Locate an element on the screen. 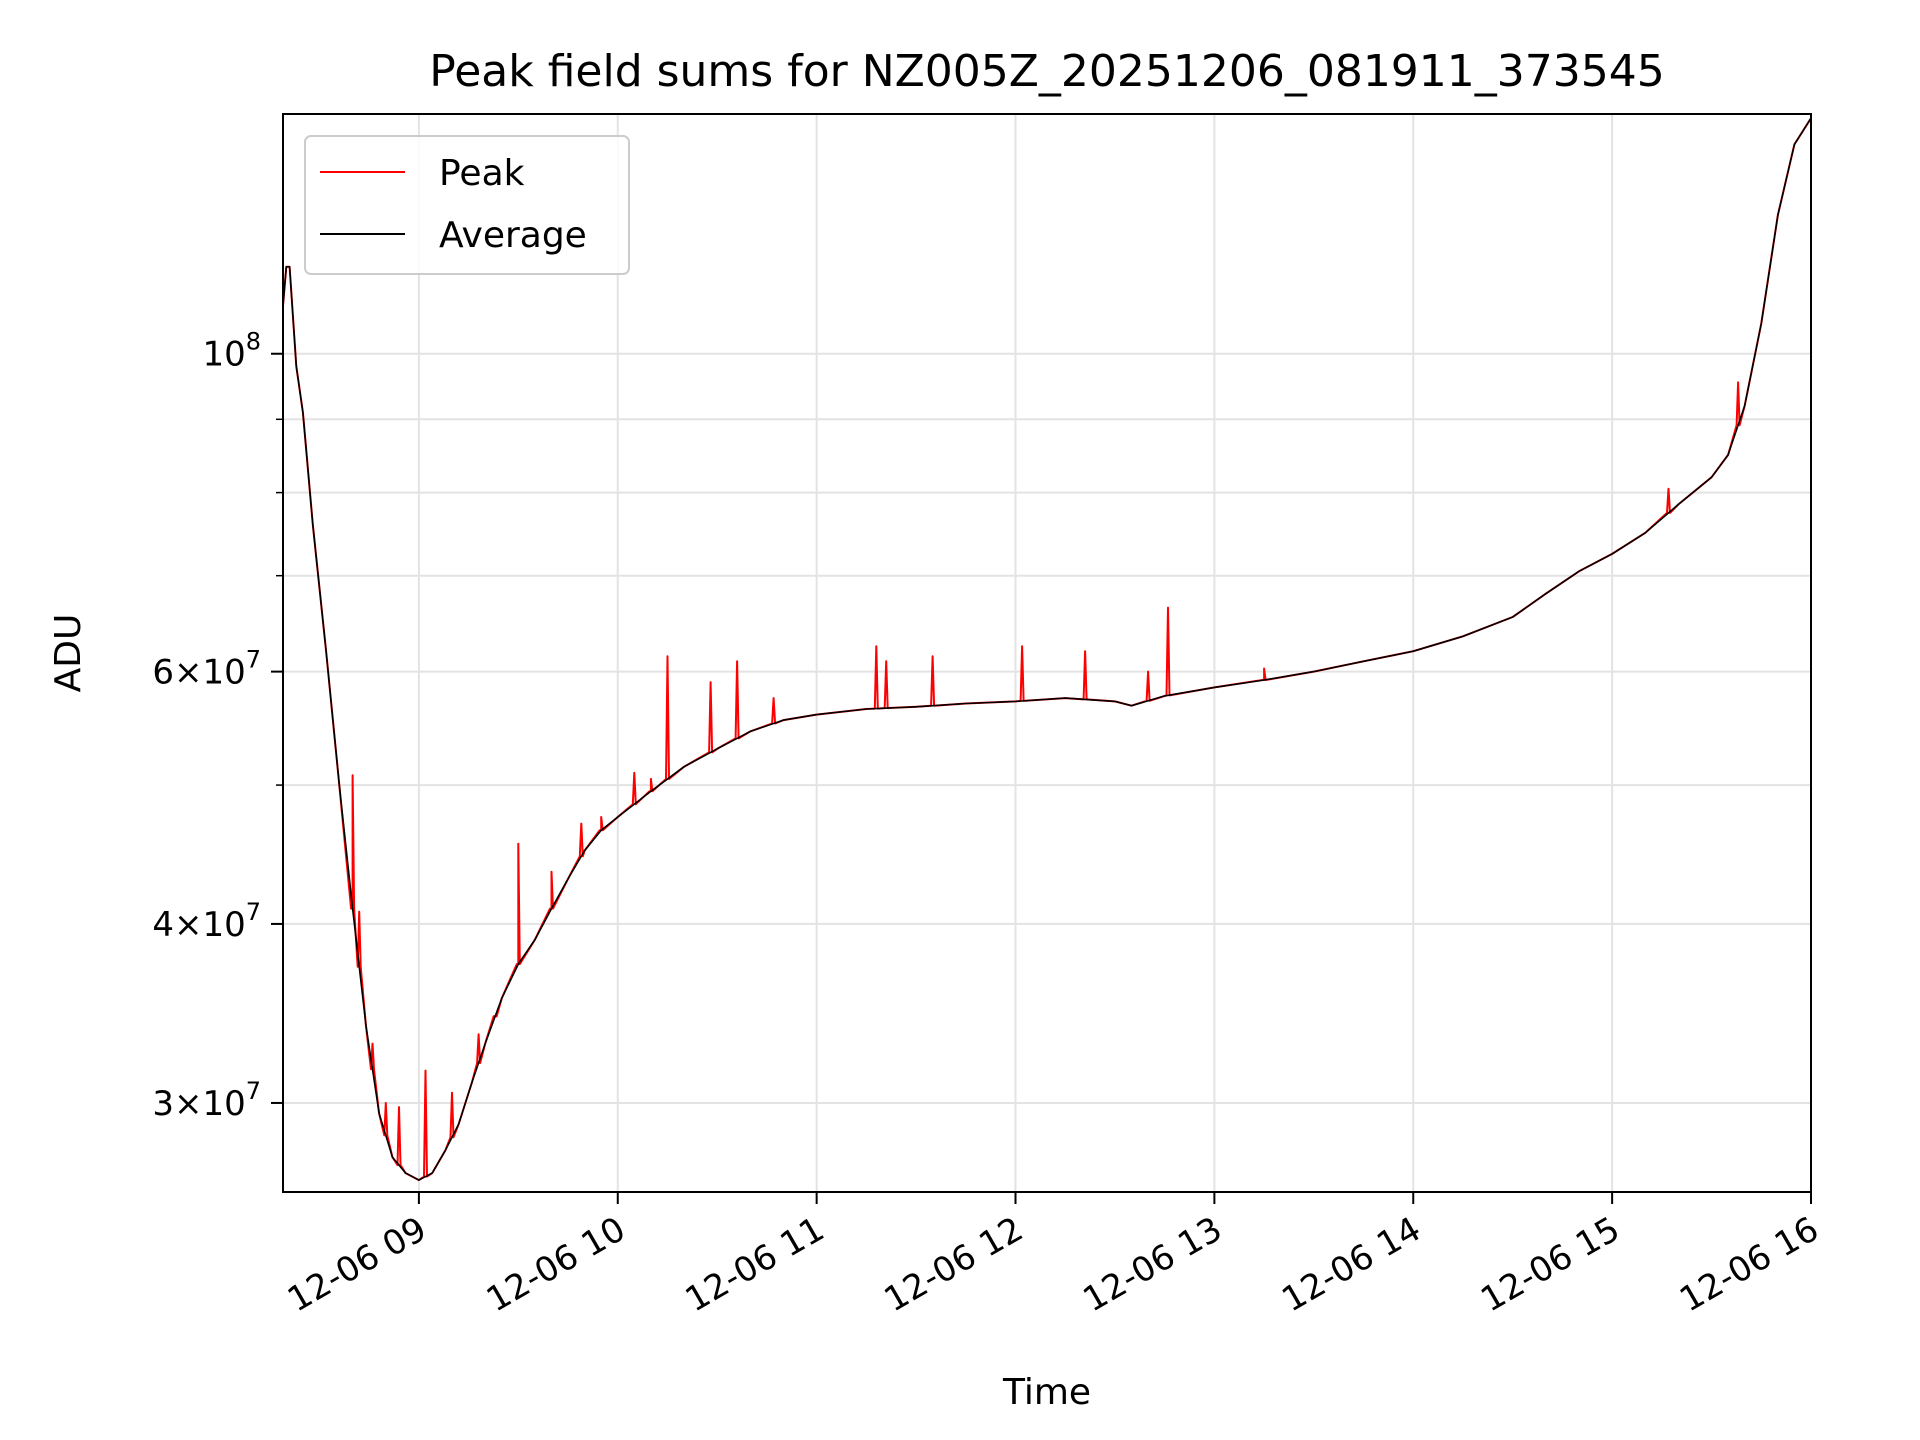 The height and width of the screenshot is (1440, 1920). legend: Peak Average is located at coordinates (467, 205).